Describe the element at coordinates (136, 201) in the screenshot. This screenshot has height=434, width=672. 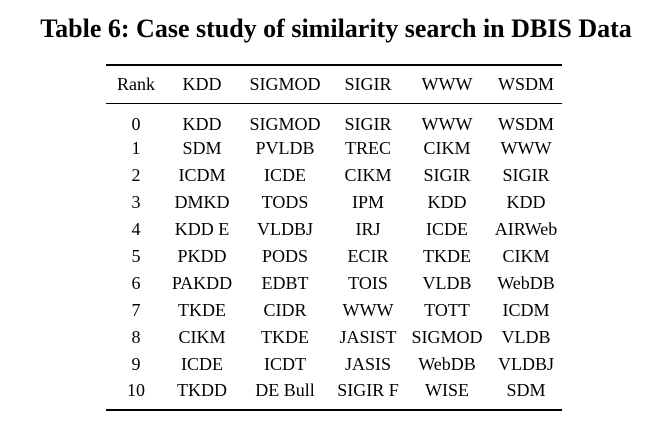
I see `rank-cell: 3` at that location.